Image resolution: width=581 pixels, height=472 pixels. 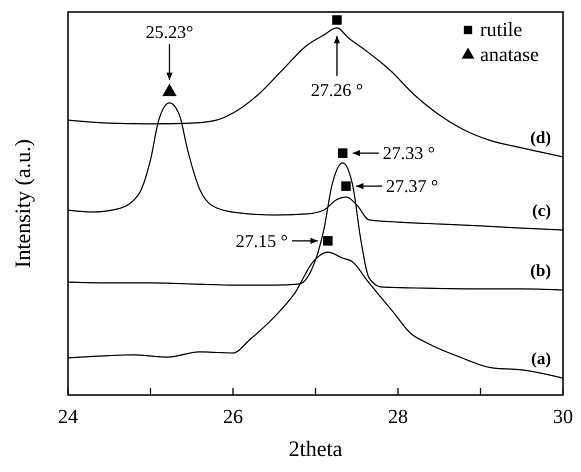 What do you see at coordinates (501, 30) in the screenshot?
I see `legend-label: rutile` at bounding box center [501, 30].